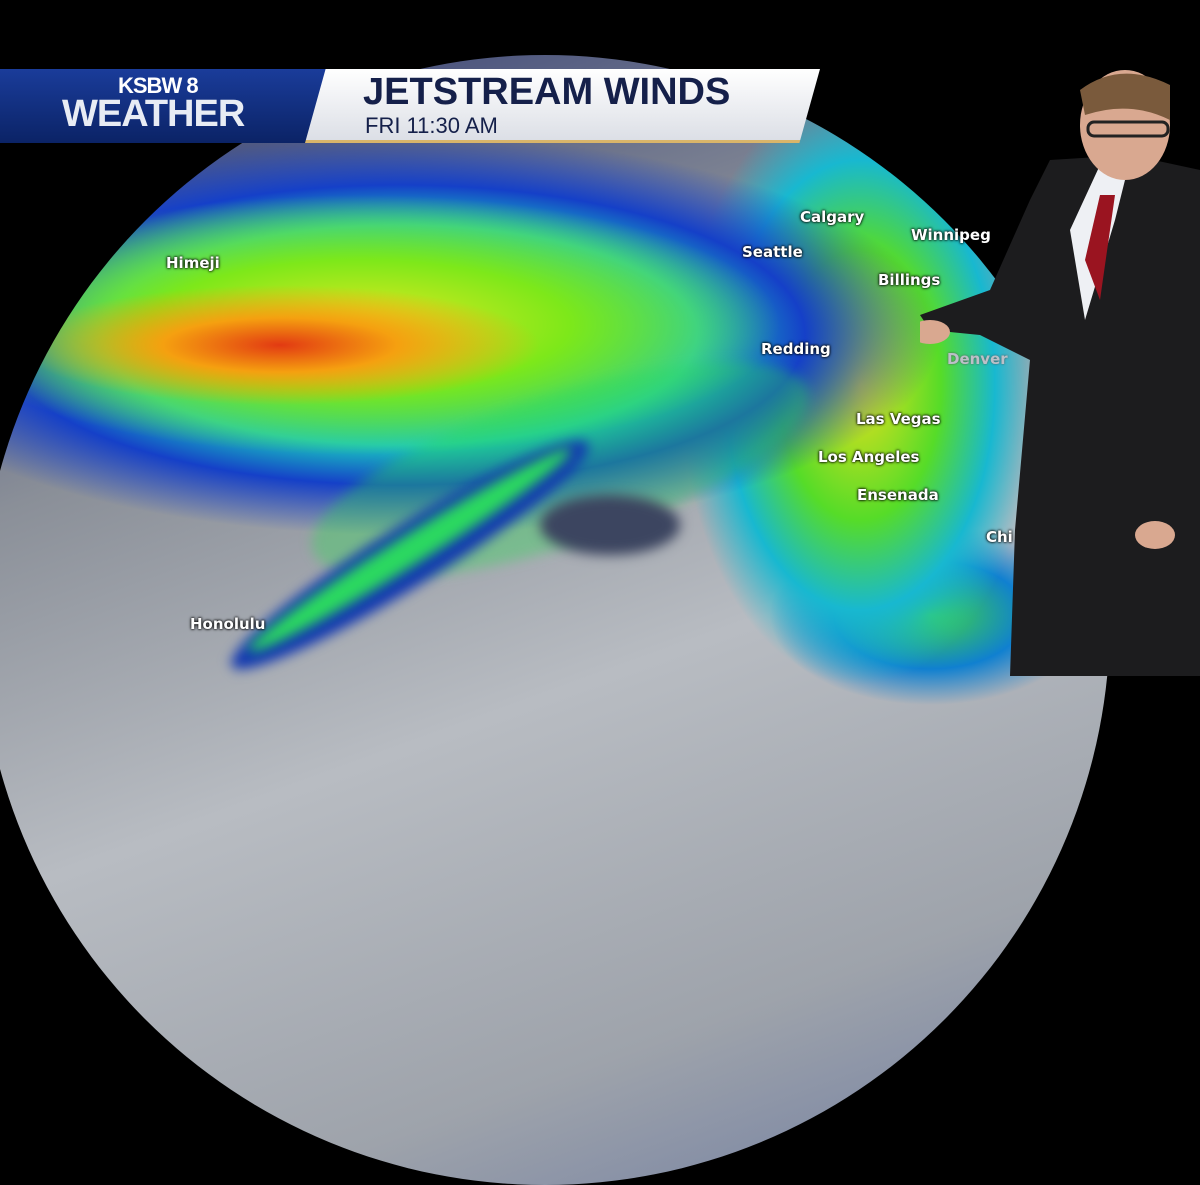  Describe the element at coordinates (951, 235) in the screenshot. I see `city-label: Winnipeg` at that location.